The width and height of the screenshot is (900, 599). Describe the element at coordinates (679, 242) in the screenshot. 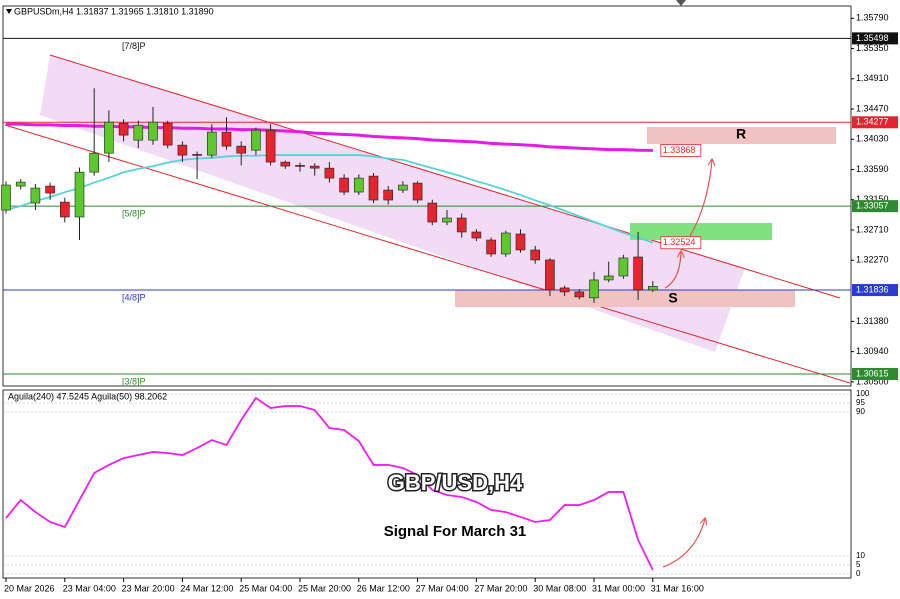

I see `end-price-label: 1.32524` at that location.